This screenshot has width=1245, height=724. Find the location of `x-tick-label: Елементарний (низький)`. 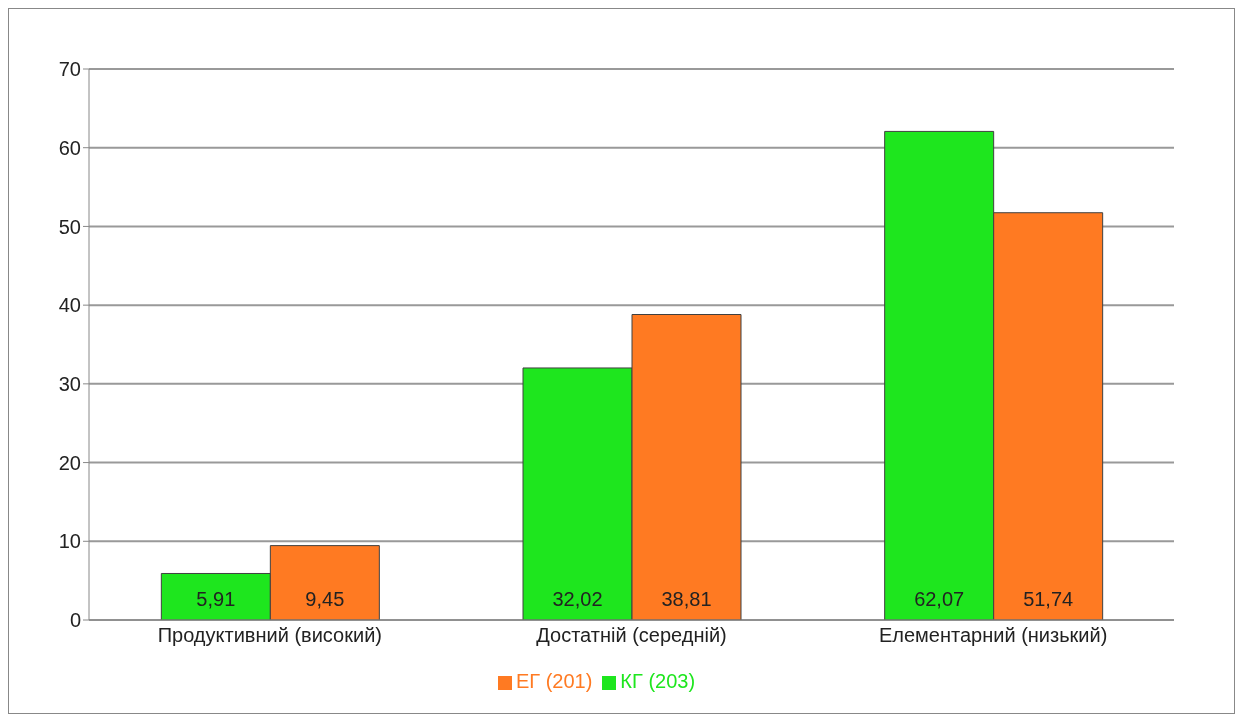

x-tick-label: Елементарний (низький) is located at coordinates (993, 635).